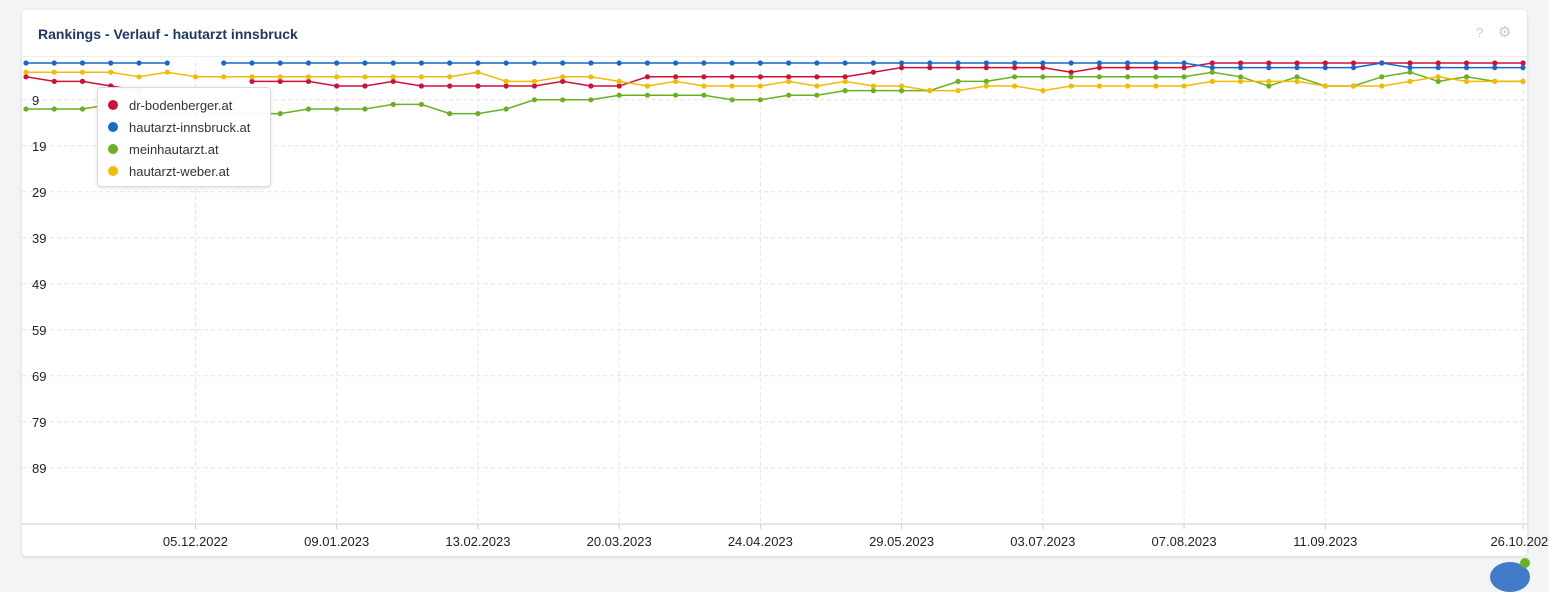  I want to click on y-tick-label: 29, so click(39, 192).